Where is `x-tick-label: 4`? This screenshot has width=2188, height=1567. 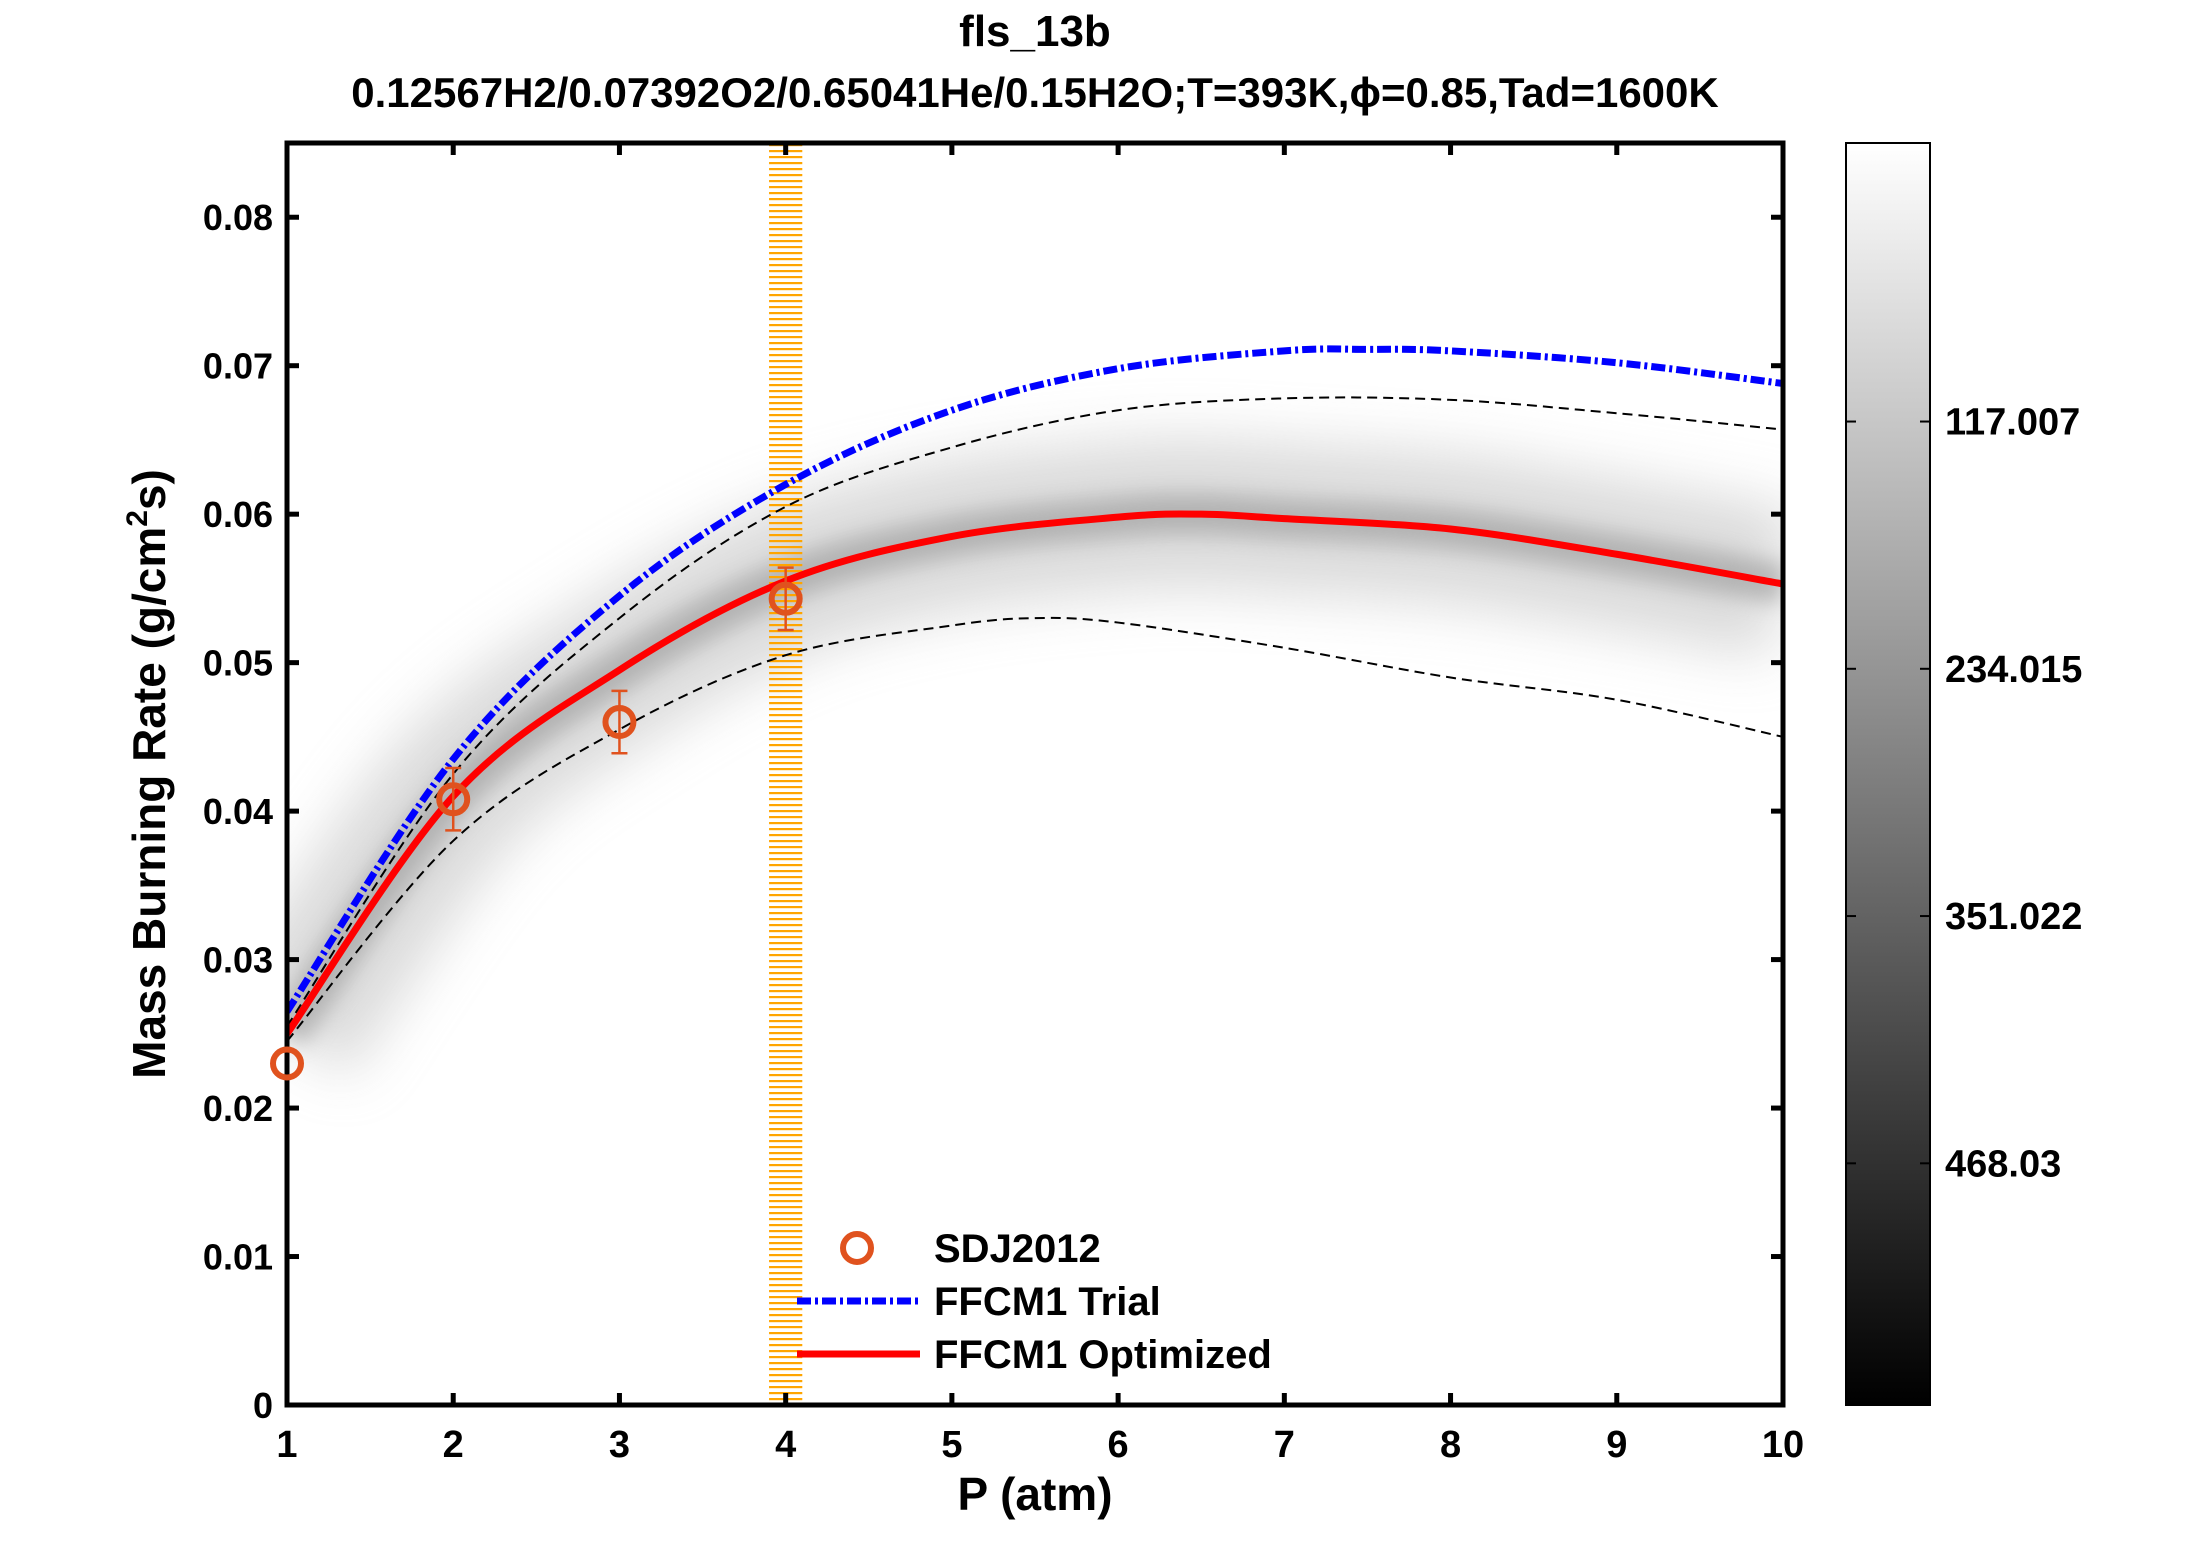
x-tick-label: 4 is located at coordinates (785, 1445).